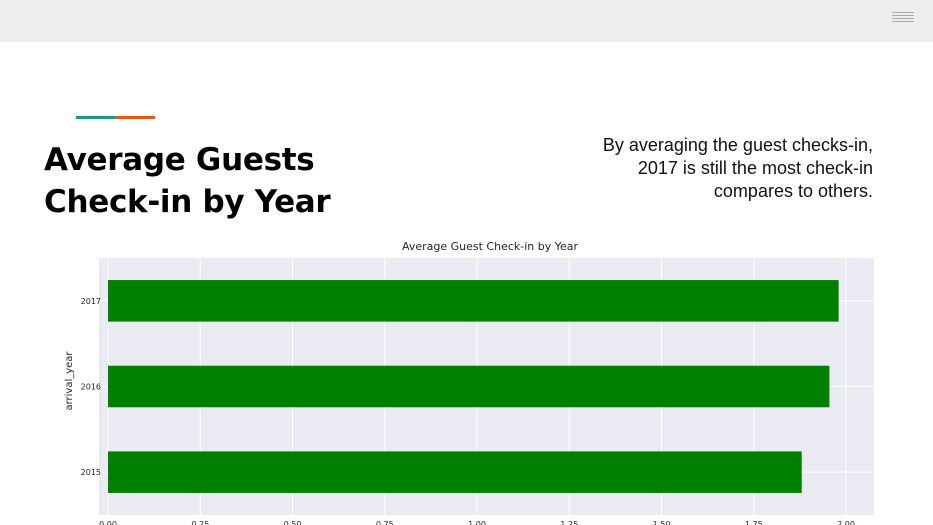 This screenshot has width=933, height=525. I want to click on y-tick-label: 2015, so click(91, 472).